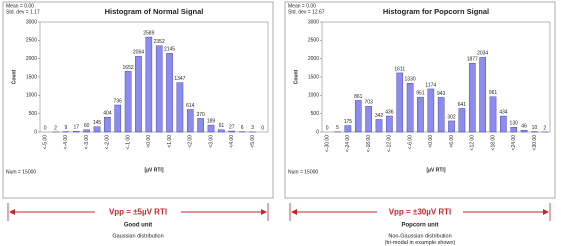 This screenshot has width=561, height=246. Describe the element at coordinates (419, 236) in the screenshot. I see `description: Non-Gaussian distribution` at that location.